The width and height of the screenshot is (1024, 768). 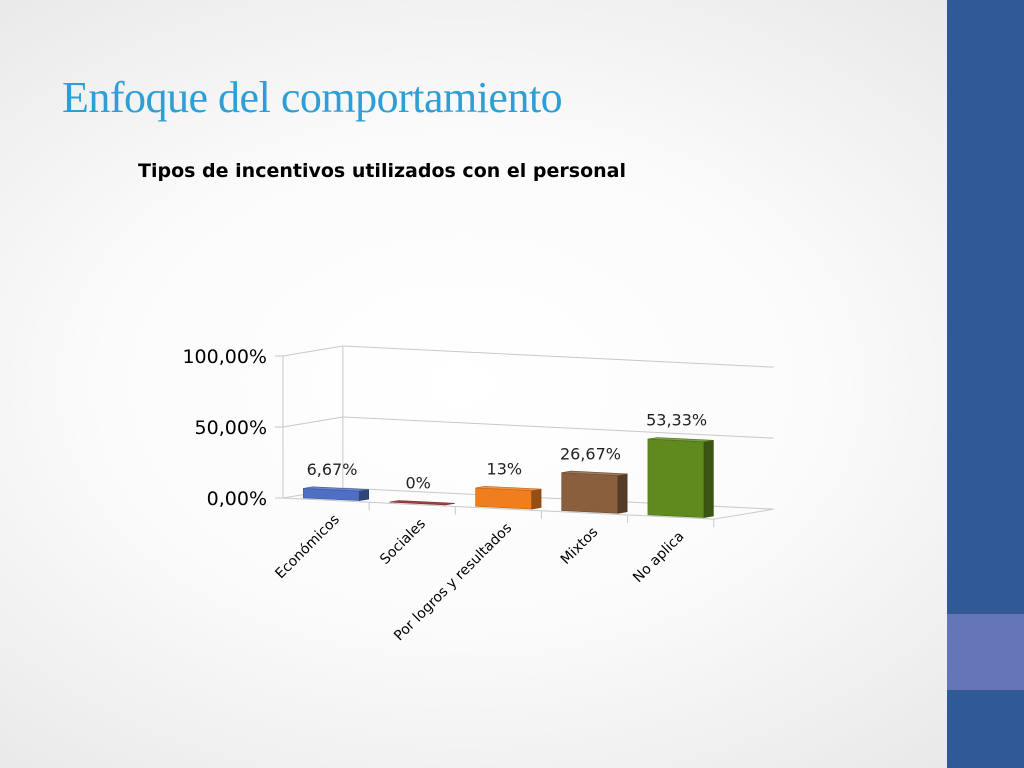 I want to click on data-label: 13%, so click(x=505, y=468).